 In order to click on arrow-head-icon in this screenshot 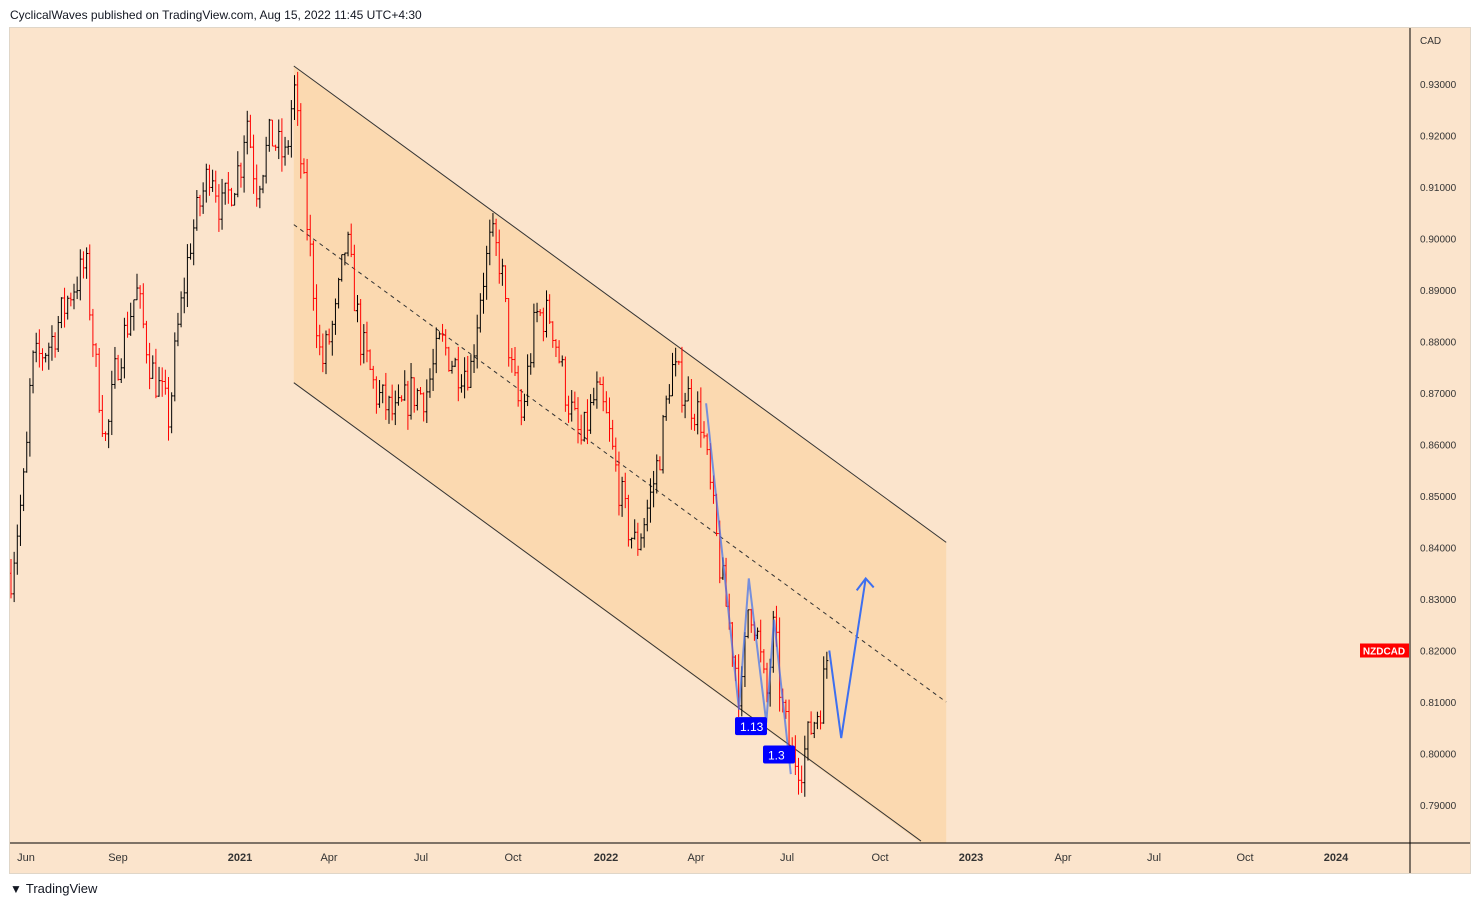, I will do `click(865, 584)`.